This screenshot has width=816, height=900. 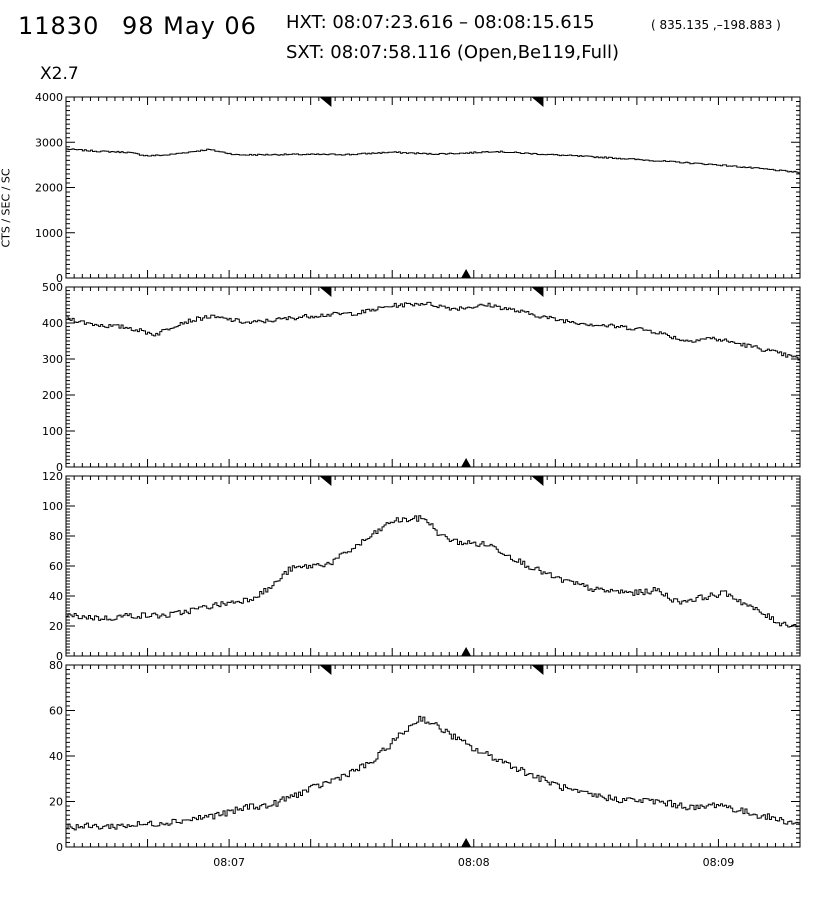 I want to click on x-tick-label: 08:08, so click(x=474, y=862).